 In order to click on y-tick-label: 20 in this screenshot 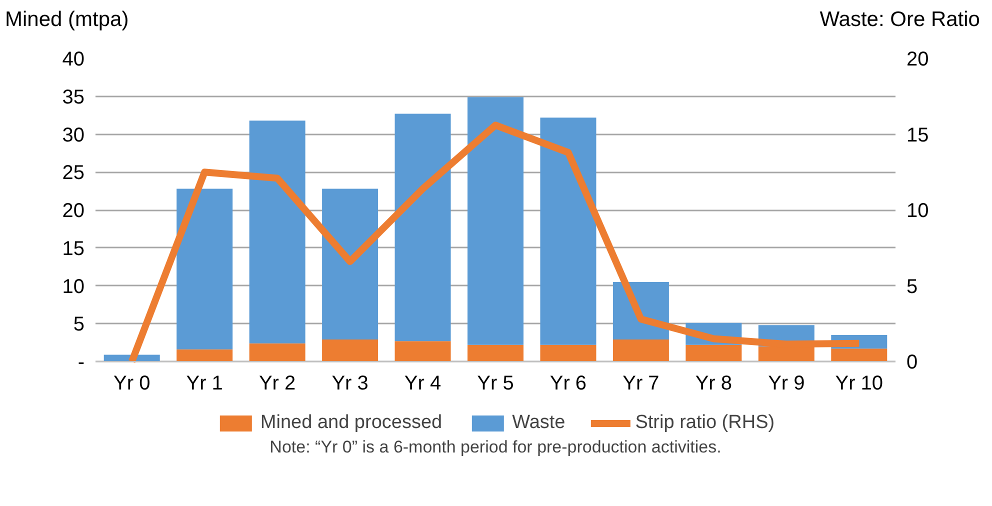, I will do `click(73, 211)`.